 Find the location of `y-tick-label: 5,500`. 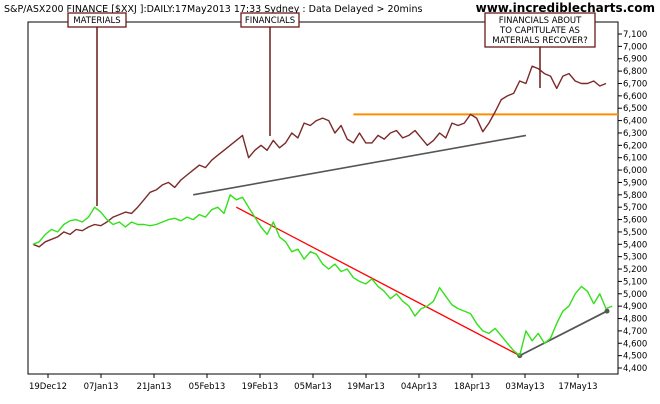

y-tick-label: 5,500 is located at coordinates (635, 233).